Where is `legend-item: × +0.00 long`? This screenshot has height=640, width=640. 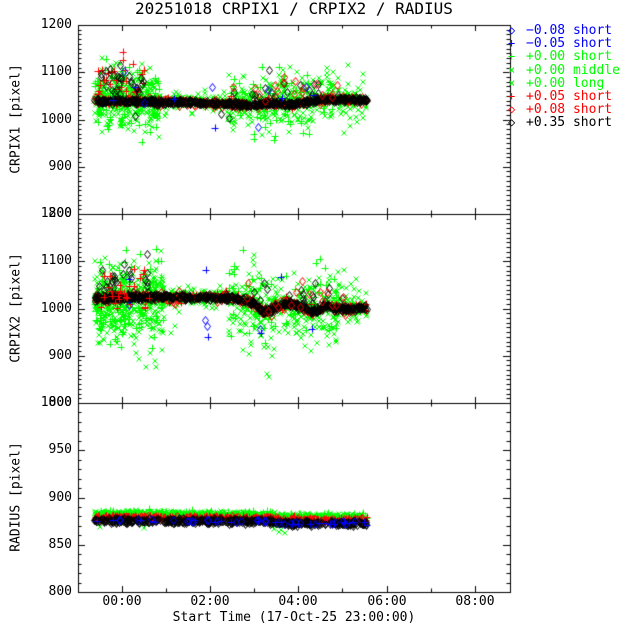
legend-item: × +0.00 long is located at coordinates (564, 83).